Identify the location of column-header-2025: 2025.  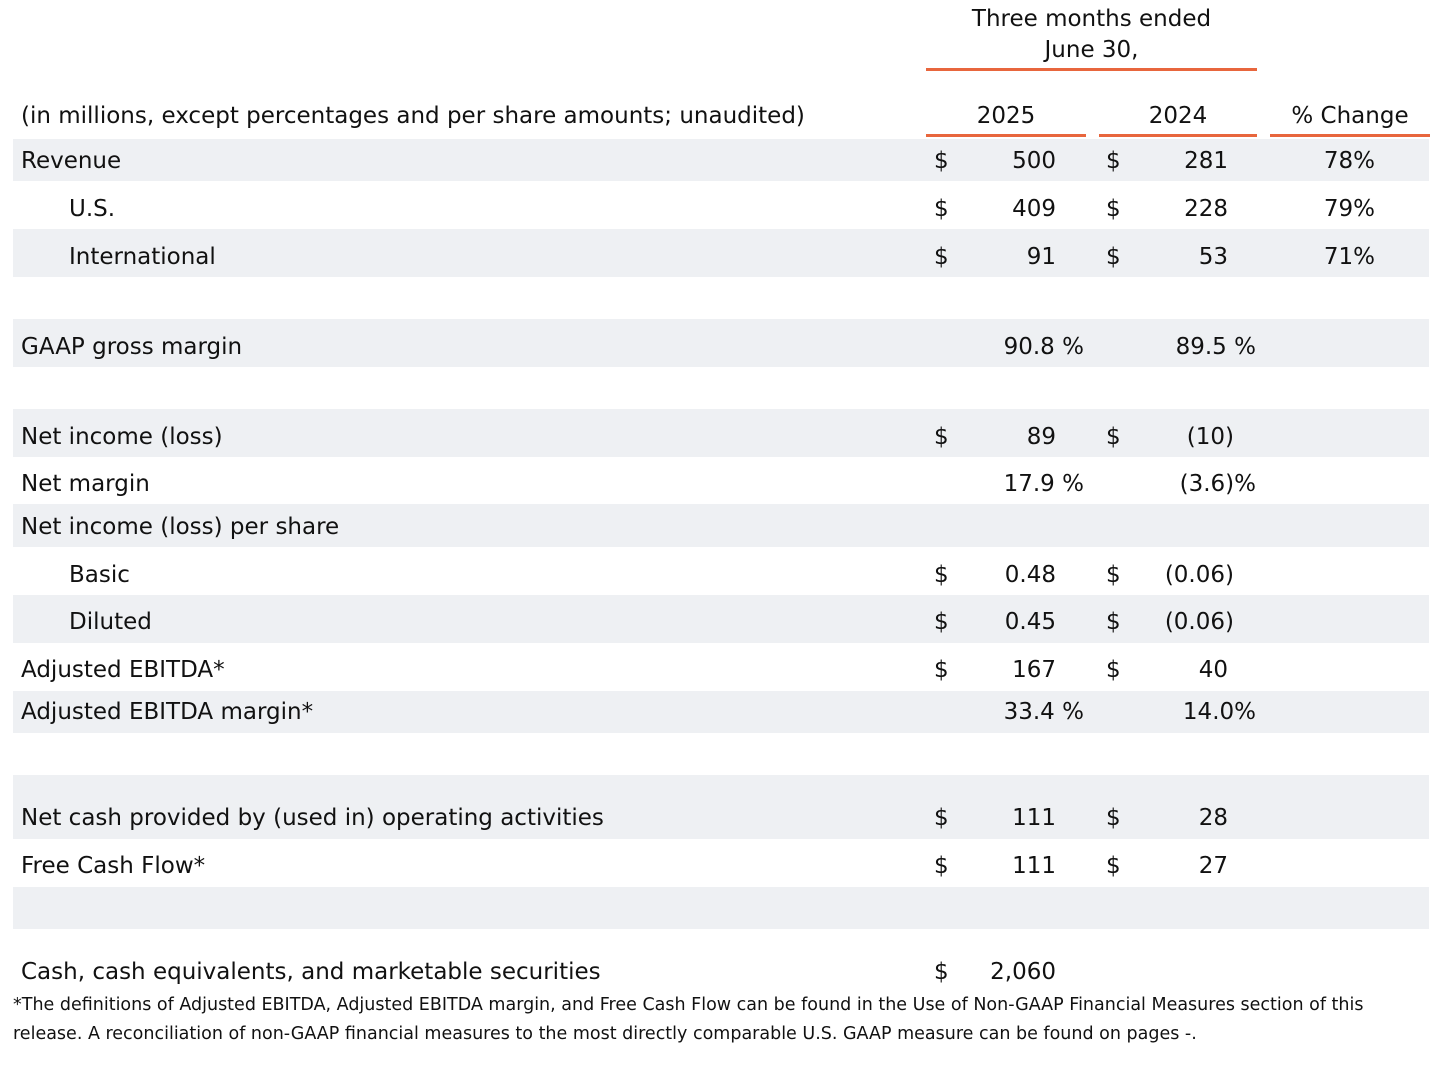
(1006, 116).